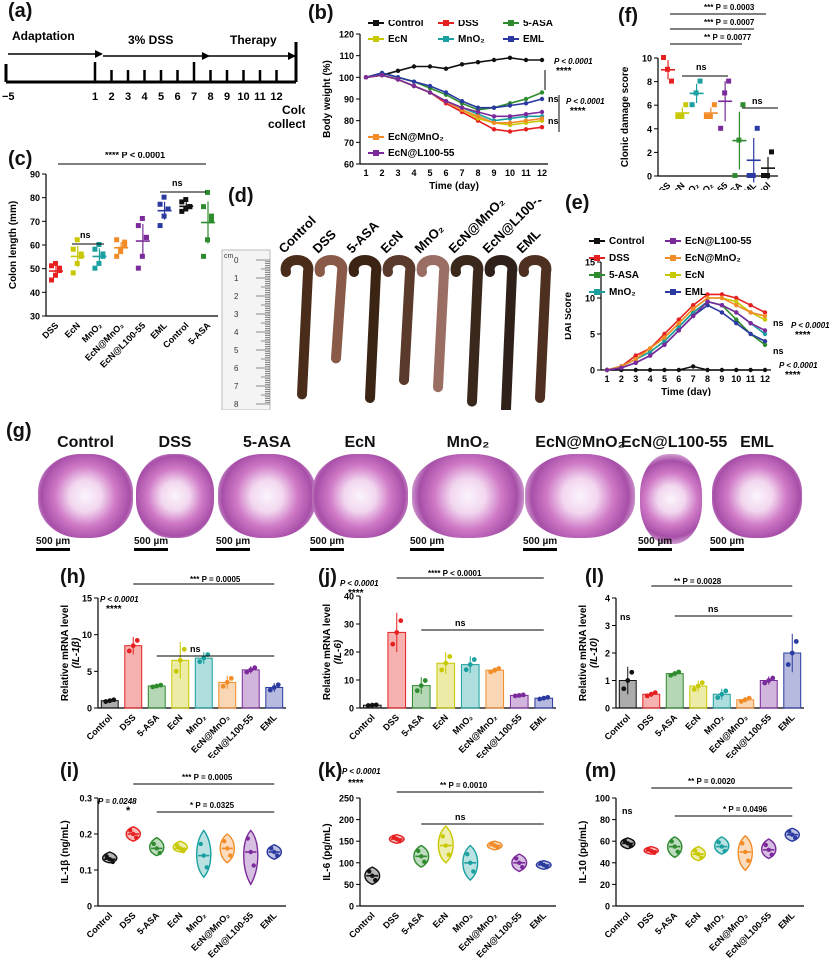 The width and height of the screenshot is (833, 964). I want to click on photo-group-label: EML, so click(529, 241).